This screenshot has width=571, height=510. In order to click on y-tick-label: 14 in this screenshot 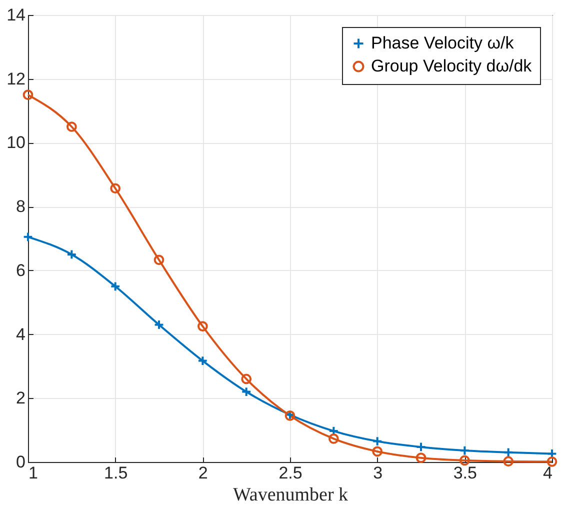, I will do `click(16, 15)`.